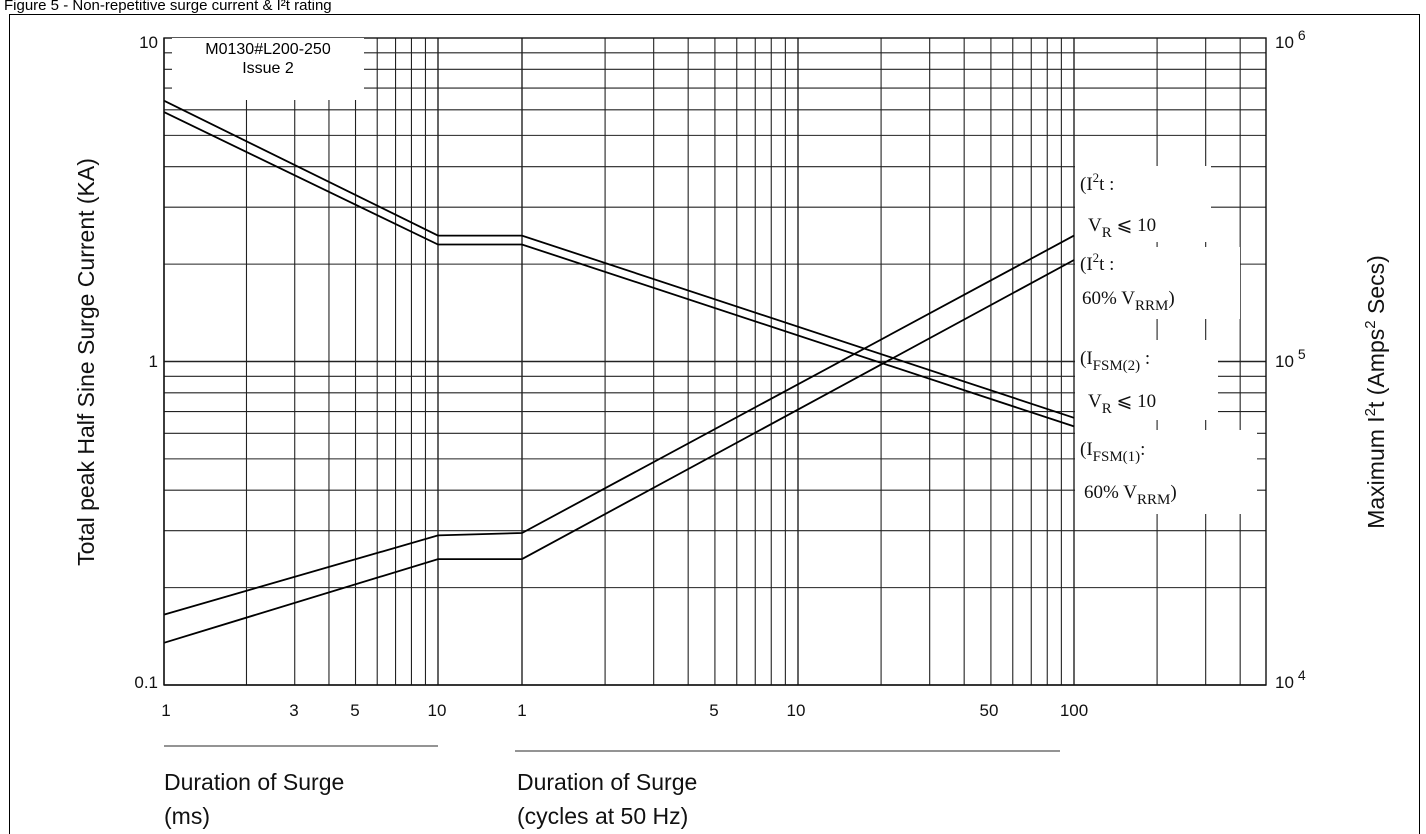 The height and width of the screenshot is (834, 1426). Describe the element at coordinates (1143, 204) in the screenshot. I see `annotation-i2t-vr: (I2t : VR ⩽ 10` at that location.